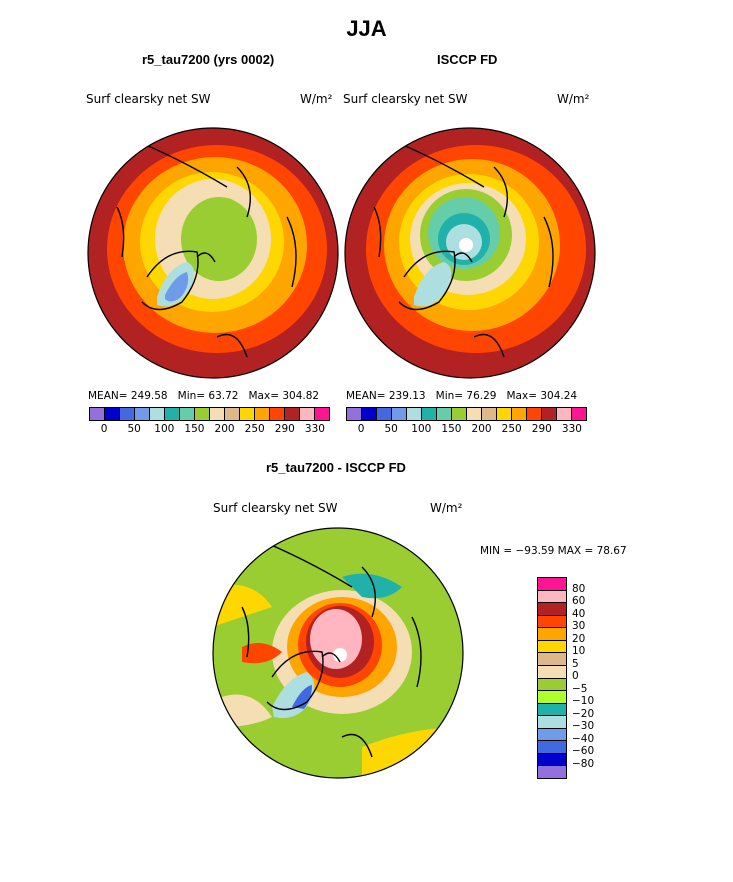 Image resolution: width=733 pixels, height=882 pixels. What do you see at coordinates (466, 428) in the screenshot?
I see `right-colorbar-ticks: 0 50 100 150 200 250 290 330` at bounding box center [466, 428].